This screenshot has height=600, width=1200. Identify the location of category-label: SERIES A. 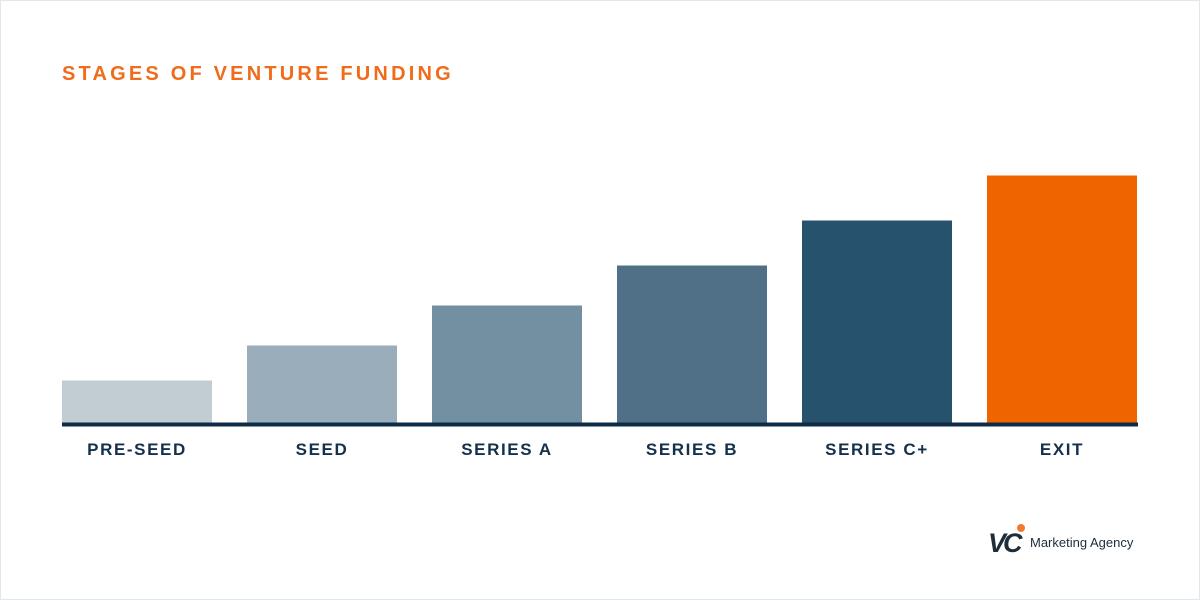
(507, 449).